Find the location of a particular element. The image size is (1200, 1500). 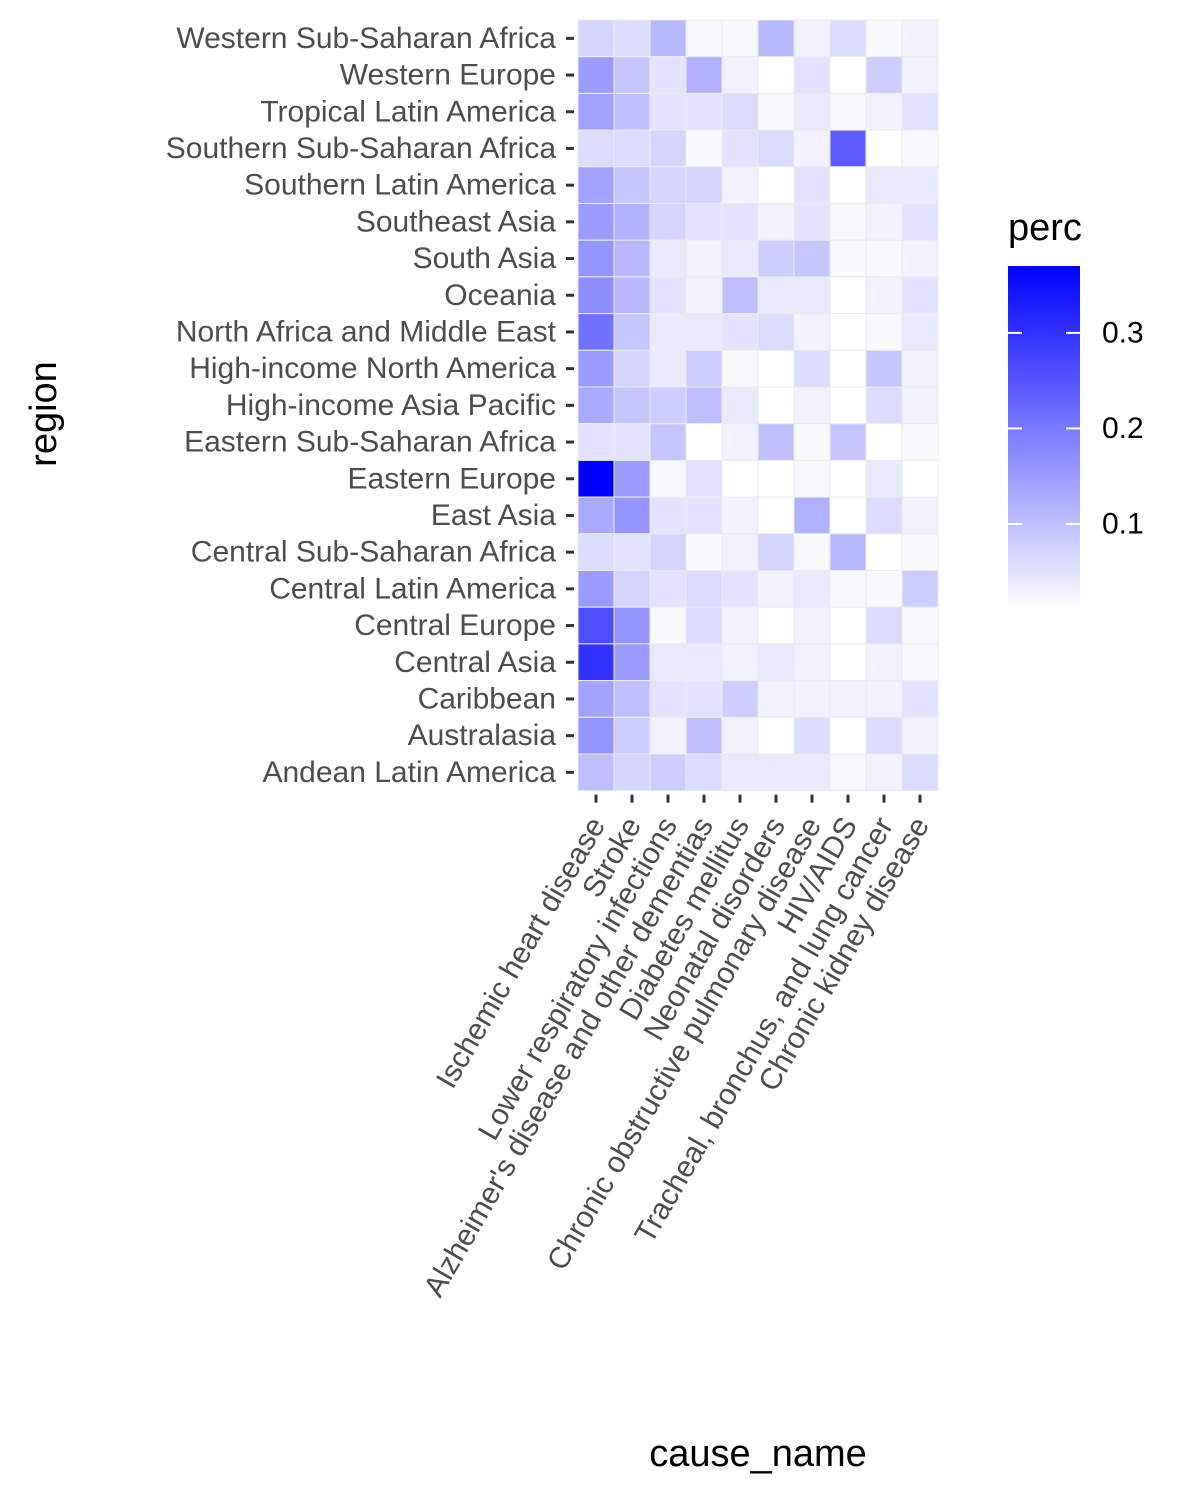

y-tick-label: Australasia is located at coordinates (482, 735).